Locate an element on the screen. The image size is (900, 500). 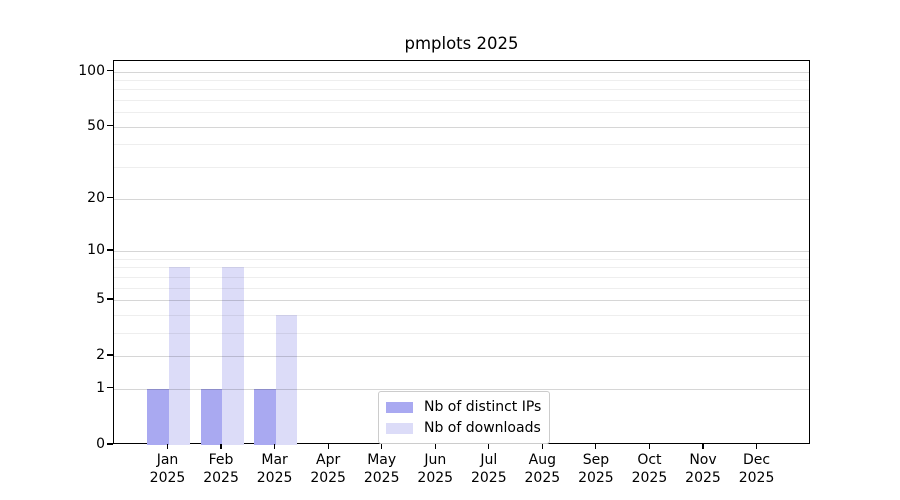
x-tick-label: Feb 2025 is located at coordinates (221, 469).